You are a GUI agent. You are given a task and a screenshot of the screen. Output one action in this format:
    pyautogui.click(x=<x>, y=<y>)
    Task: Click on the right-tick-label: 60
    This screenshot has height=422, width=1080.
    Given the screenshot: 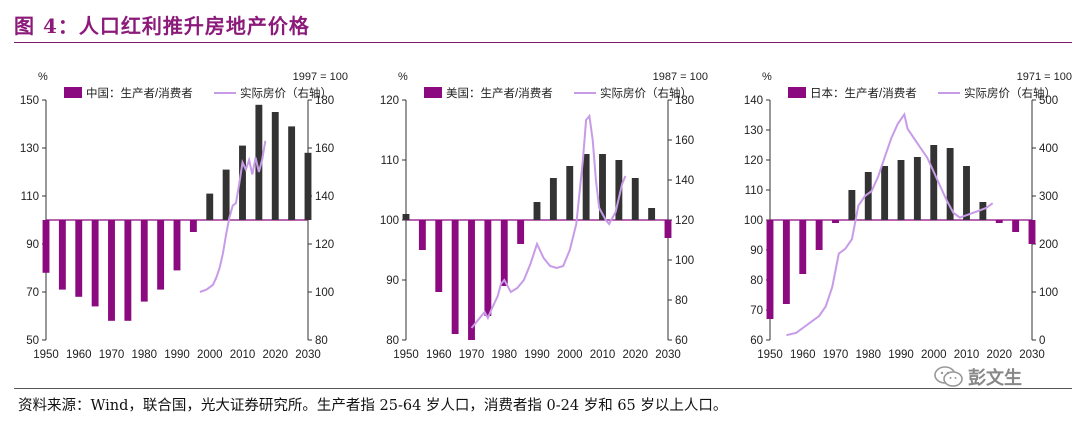 What is the action you would take?
    pyautogui.click(x=681, y=341)
    